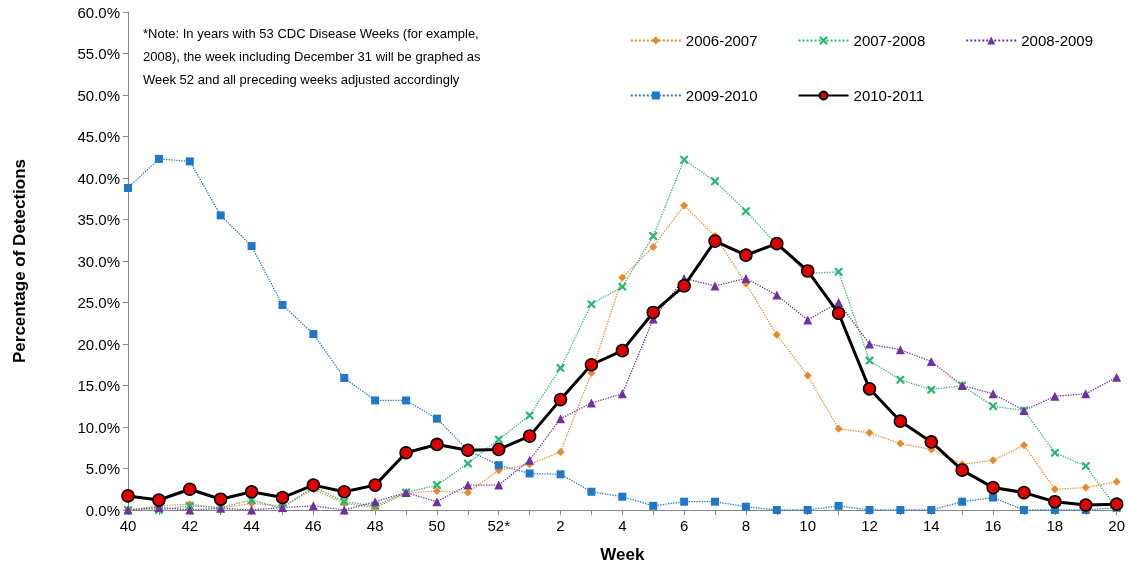 Image resolution: width=1128 pixels, height=568 pixels. Describe the element at coordinates (560, 525) in the screenshot. I see `x-tick-label: 2` at that location.